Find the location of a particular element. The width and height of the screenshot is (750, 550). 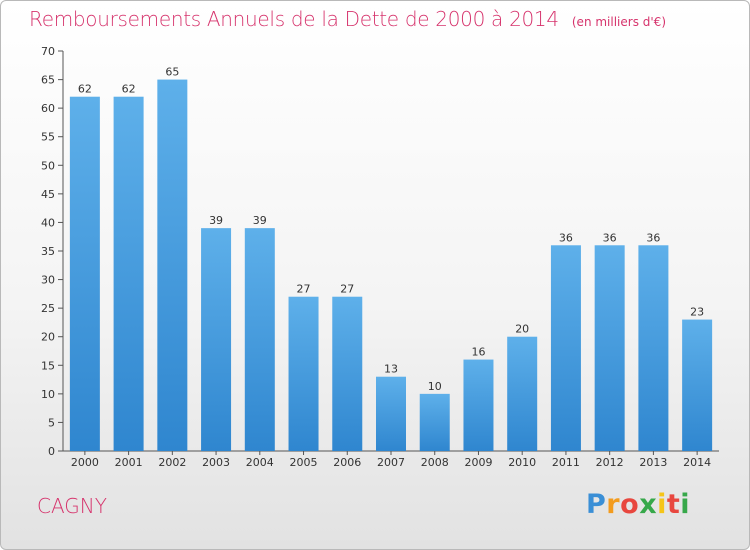

y-tick-label: 5 is located at coordinates (51, 422).